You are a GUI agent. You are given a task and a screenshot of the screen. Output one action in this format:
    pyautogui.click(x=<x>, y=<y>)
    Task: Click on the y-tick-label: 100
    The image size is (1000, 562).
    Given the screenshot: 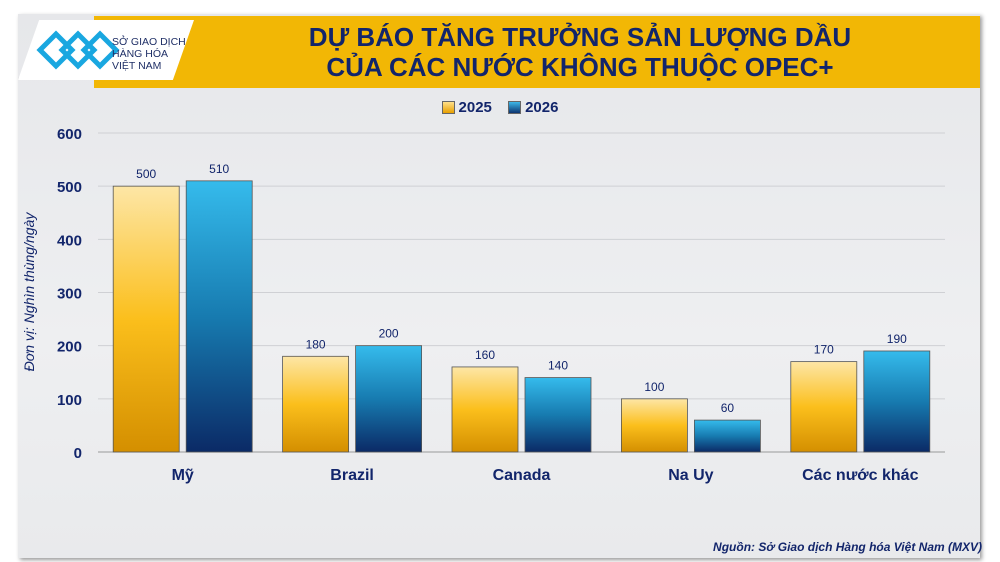 What is the action you would take?
    pyautogui.click(x=69, y=400)
    